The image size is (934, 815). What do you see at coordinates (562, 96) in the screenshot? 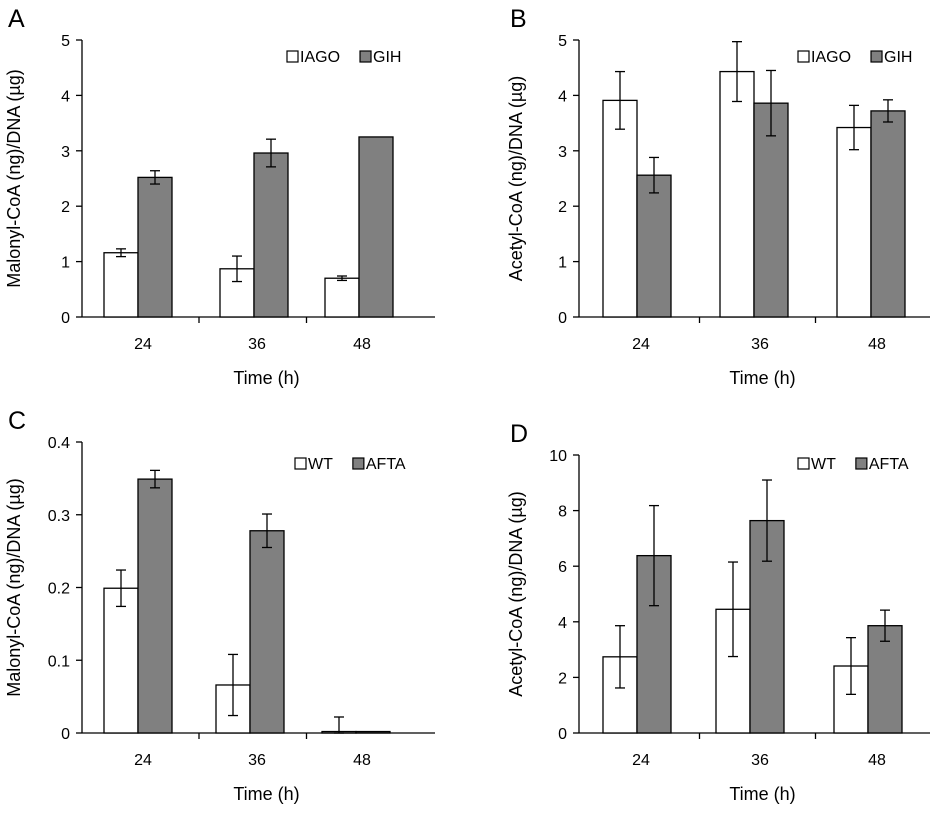
I see `panel-b-y-tick-label: 4` at bounding box center [562, 96].